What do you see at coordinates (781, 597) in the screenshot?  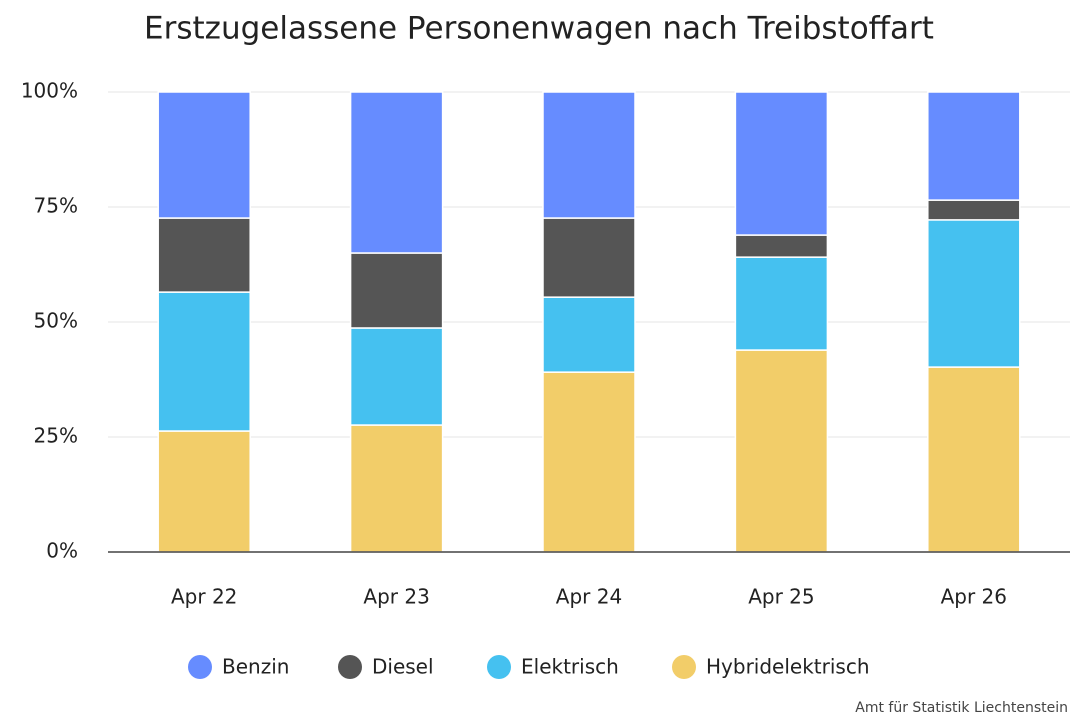 I see `x-tick-label: Apr 25` at bounding box center [781, 597].